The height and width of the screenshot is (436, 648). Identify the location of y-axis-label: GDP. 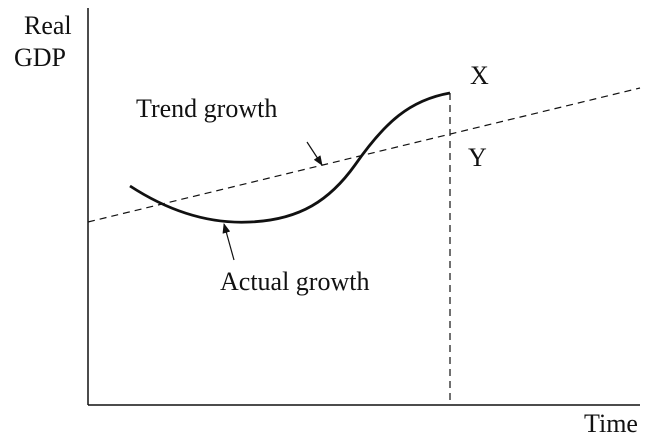
(40, 57).